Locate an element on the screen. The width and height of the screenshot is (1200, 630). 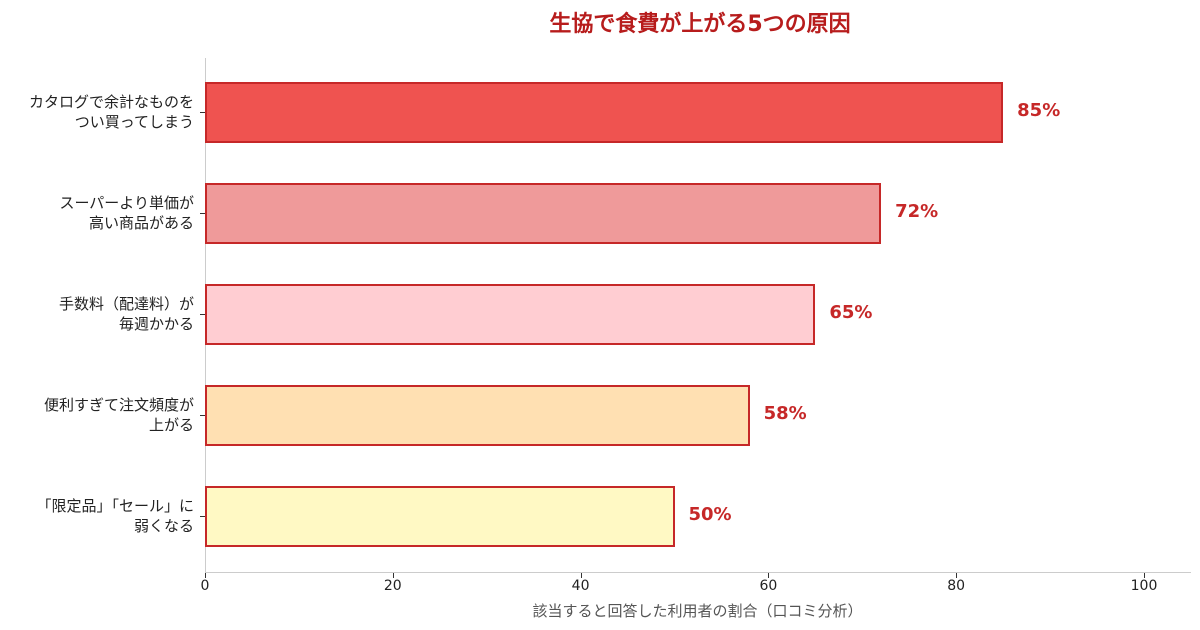
chart-title: 生協で食費が上がる5つの原因 is located at coordinates (700, 24).